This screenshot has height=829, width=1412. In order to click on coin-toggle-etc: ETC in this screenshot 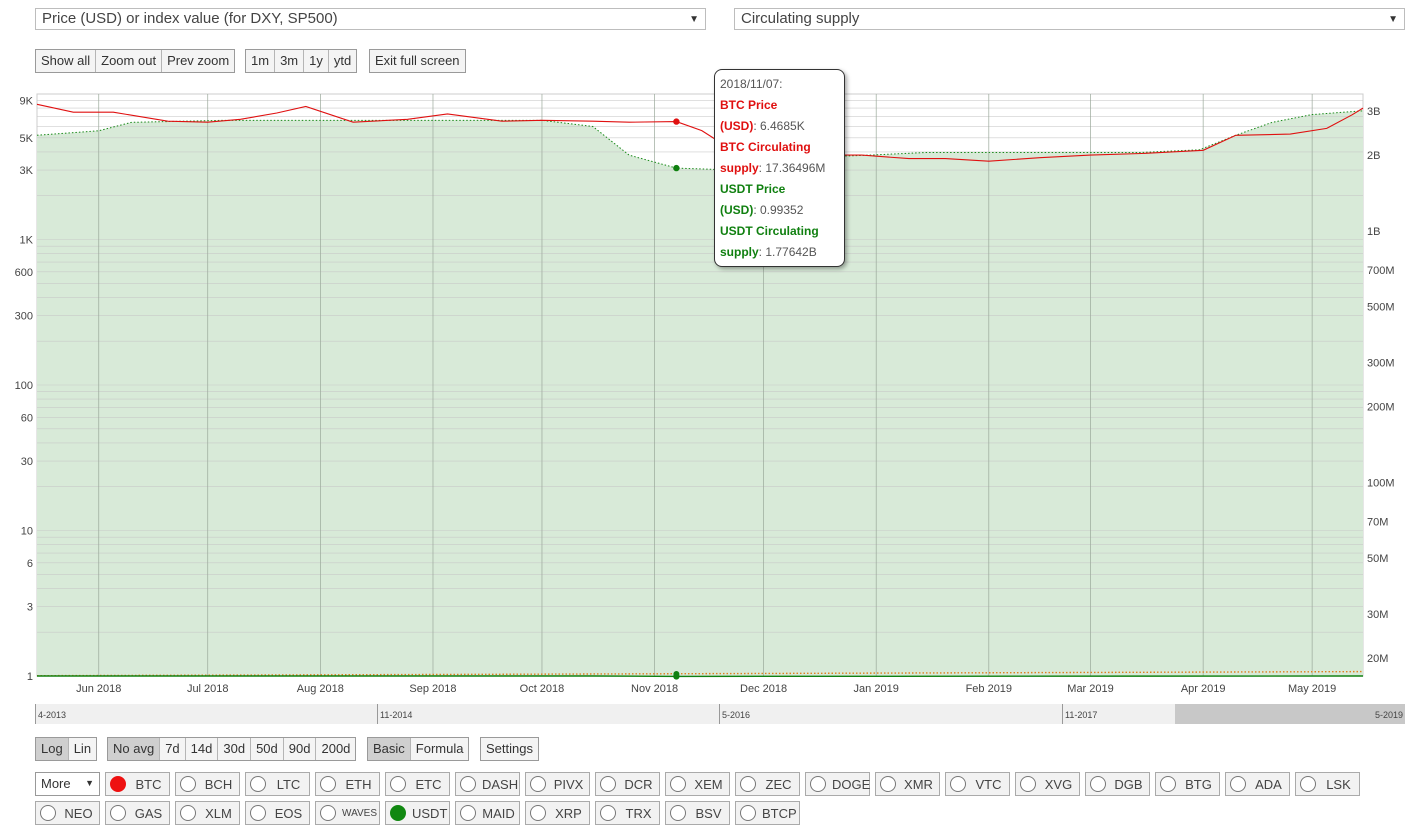, I will do `click(417, 784)`.